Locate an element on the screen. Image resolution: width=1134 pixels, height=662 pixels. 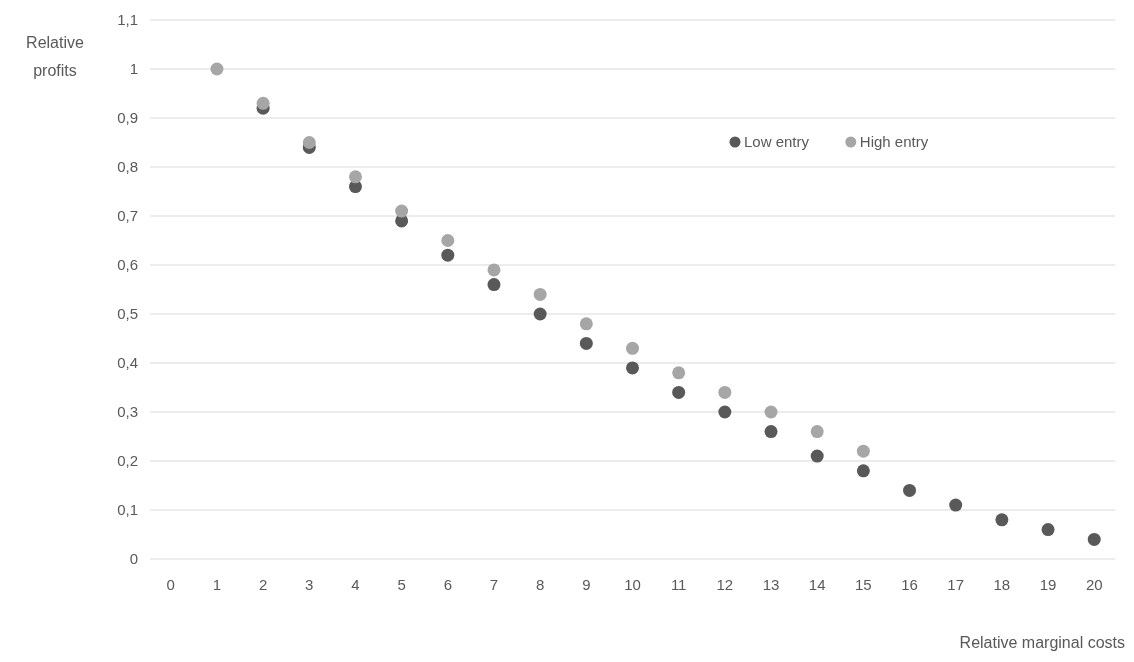
x-tick-label: 12 is located at coordinates (725, 584).